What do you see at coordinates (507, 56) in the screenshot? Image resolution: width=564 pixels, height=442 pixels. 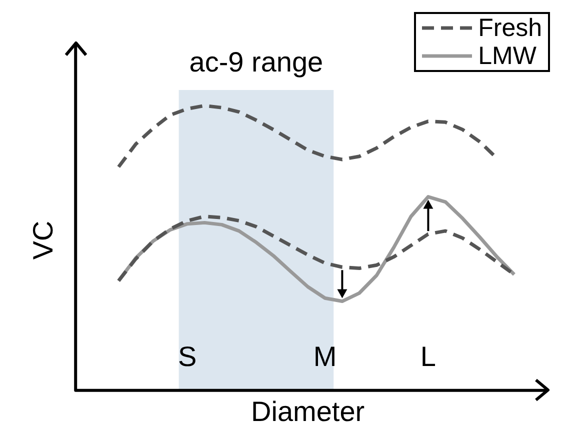 I see `legend-label: LMW` at bounding box center [507, 56].